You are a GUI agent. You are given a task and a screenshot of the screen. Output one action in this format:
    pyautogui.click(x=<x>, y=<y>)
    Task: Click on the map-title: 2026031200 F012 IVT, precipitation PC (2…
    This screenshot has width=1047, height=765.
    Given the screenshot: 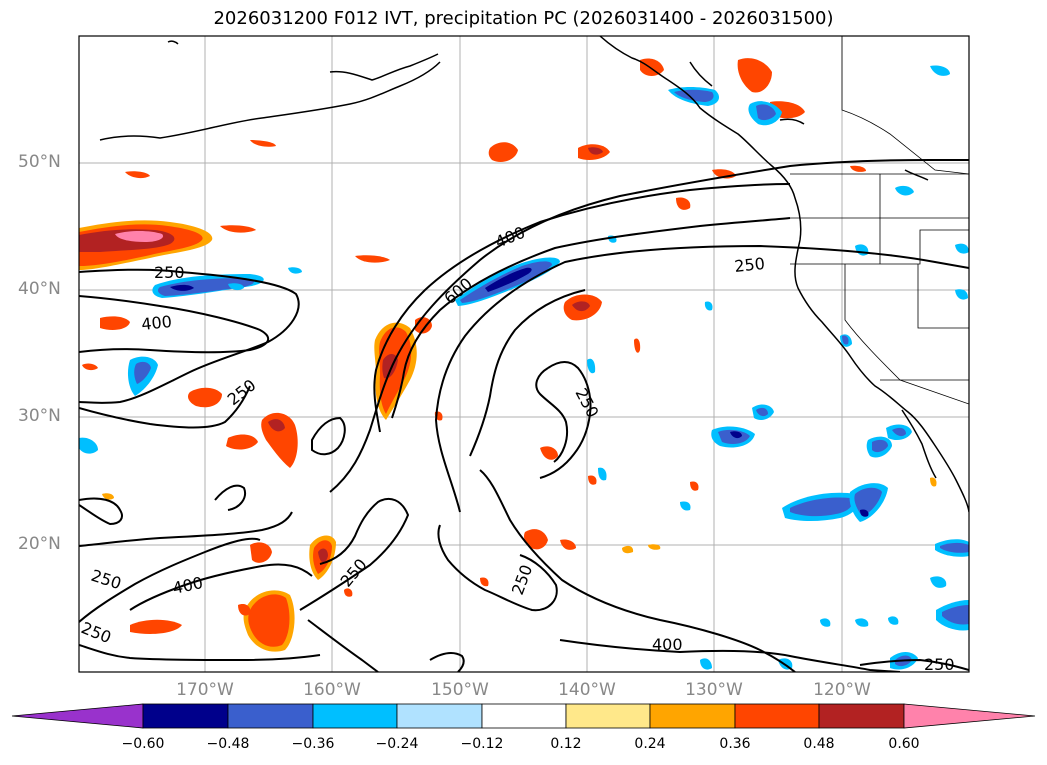 What is the action you would take?
    pyautogui.click(x=523, y=18)
    